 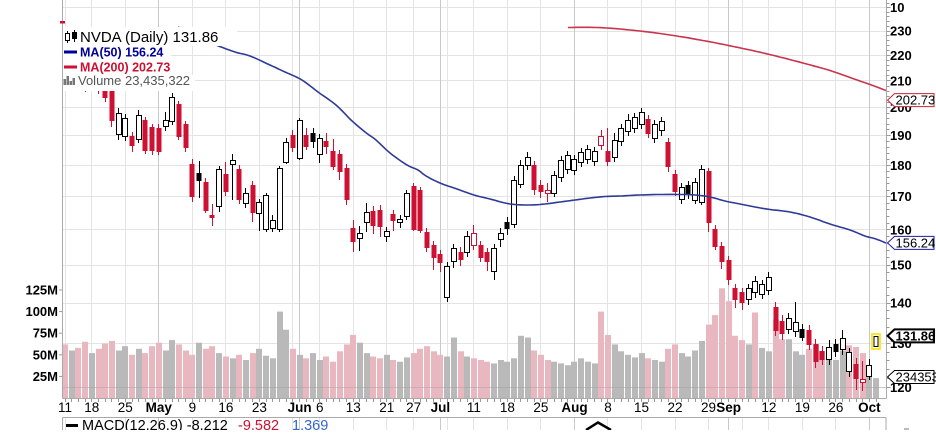 I want to click on svg-text: 50M, so click(x=45, y=354).